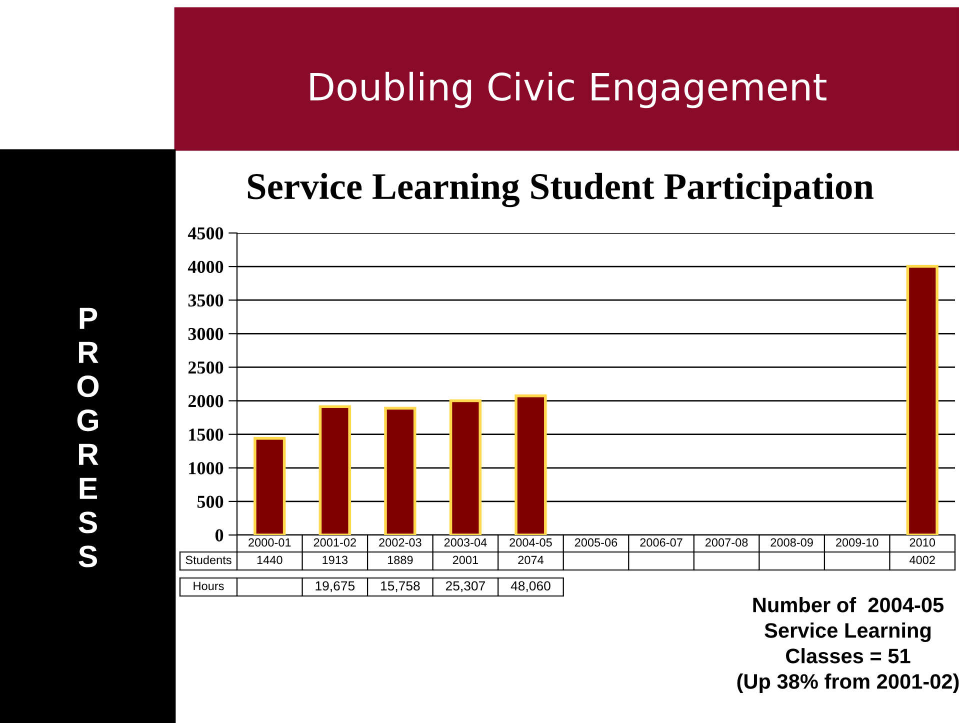 This screenshot has width=959, height=723. I want to click on y-tick-label: 1500, so click(206, 434).